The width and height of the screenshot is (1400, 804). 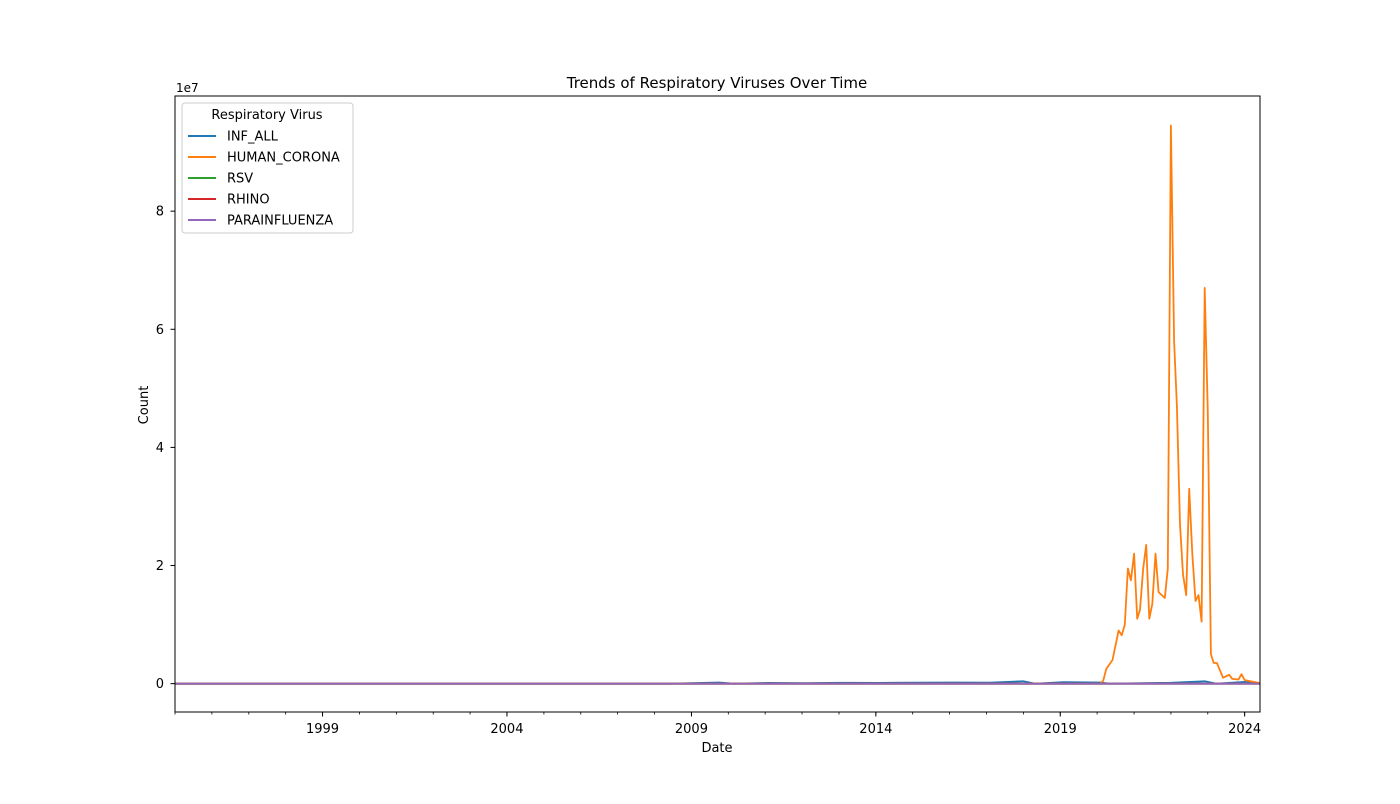 I want to click on legend-label: RHINO, so click(x=248, y=200).